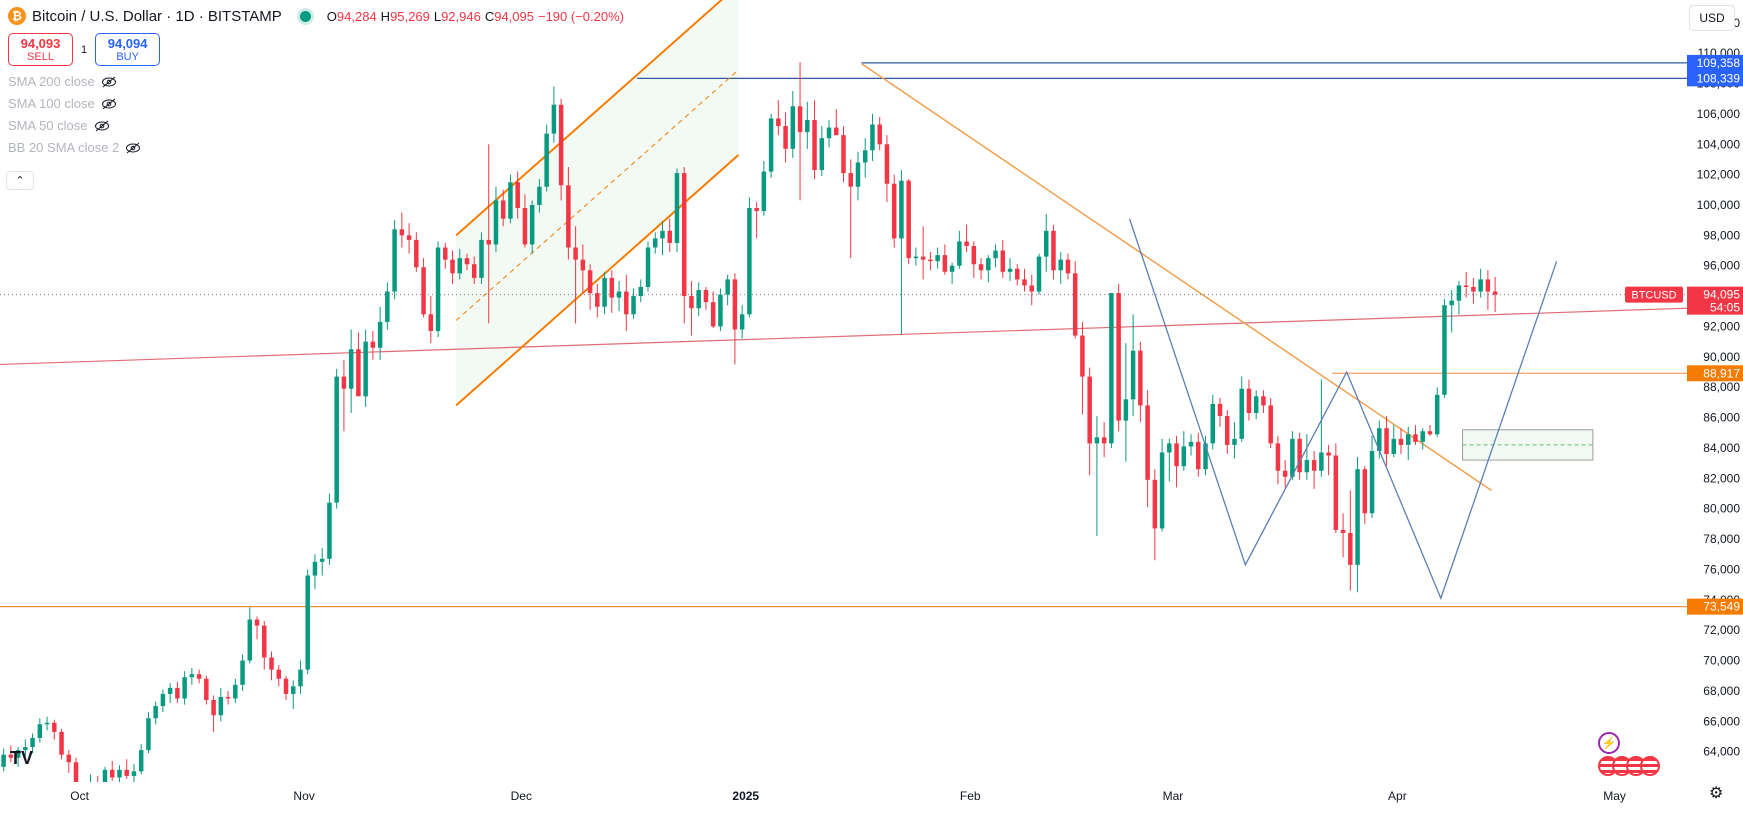  I want to click on x-tick-label: Oct, so click(79, 796).